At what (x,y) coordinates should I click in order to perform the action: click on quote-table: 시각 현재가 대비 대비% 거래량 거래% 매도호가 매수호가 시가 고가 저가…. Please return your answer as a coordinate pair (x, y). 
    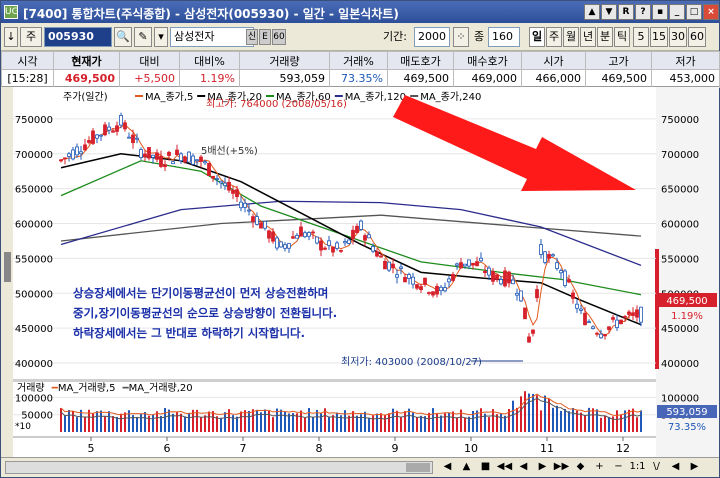
    Looking at the image, I should click on (360, 69).